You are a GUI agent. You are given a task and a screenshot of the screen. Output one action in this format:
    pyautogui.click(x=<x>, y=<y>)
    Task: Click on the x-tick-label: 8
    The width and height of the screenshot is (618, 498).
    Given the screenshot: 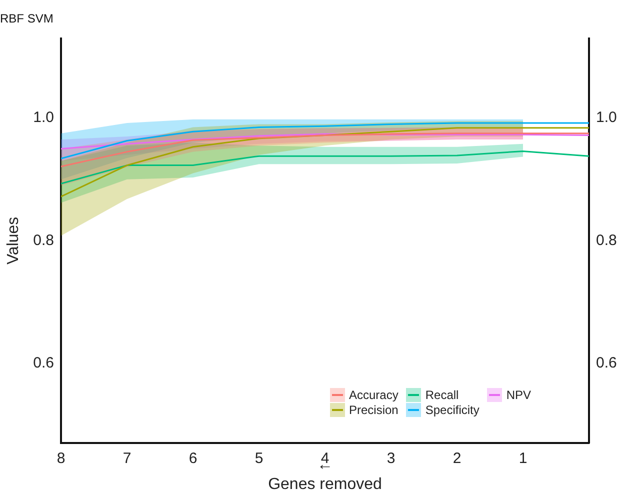 What is the action you would take?
    pyautogui.click(x=61, y=459)
    